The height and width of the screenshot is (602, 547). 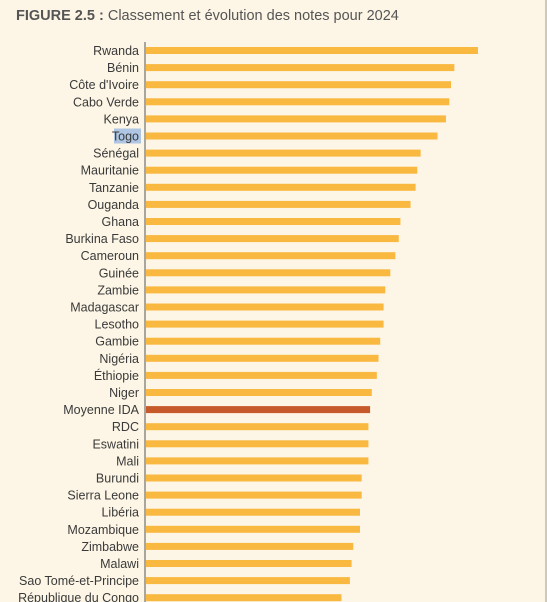 What do you see at coordinates (116, 51) in the screenshot?
I see `category-label-rwanda: Rwanda` at bounding box center [116, 51].